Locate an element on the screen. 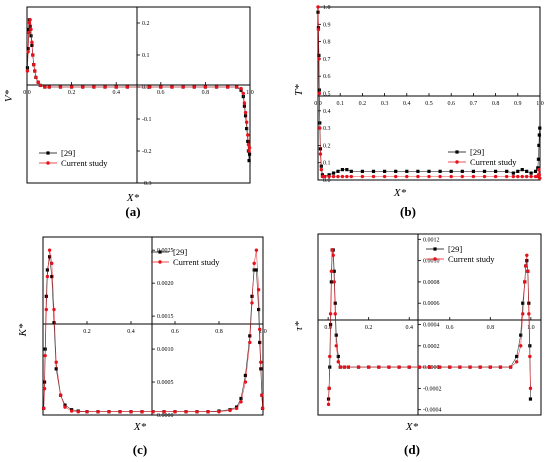  y-tick-label: 0.4 is located at coordinates (327, 112).